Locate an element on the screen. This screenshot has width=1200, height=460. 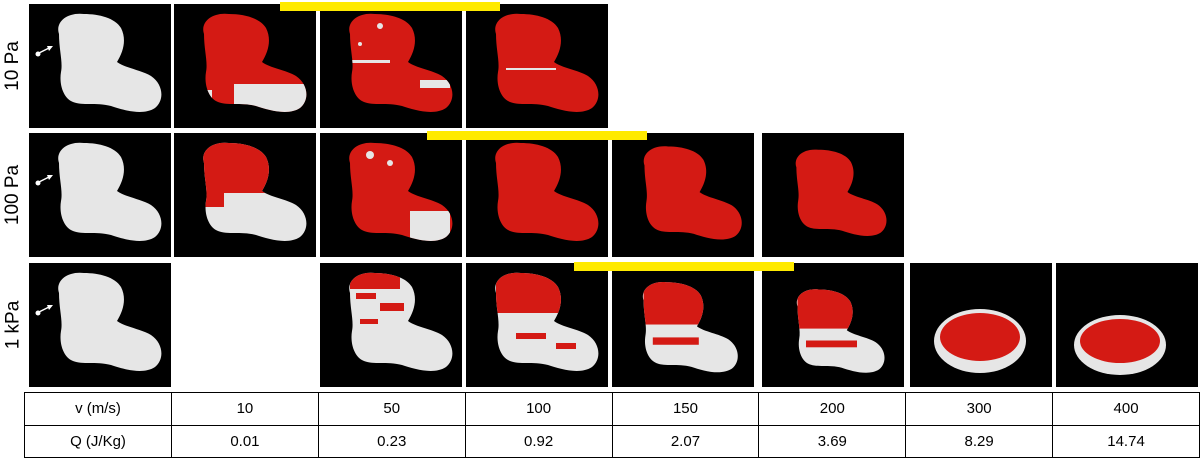
panel-100pa-v10 is located at coordinates (245, 195).